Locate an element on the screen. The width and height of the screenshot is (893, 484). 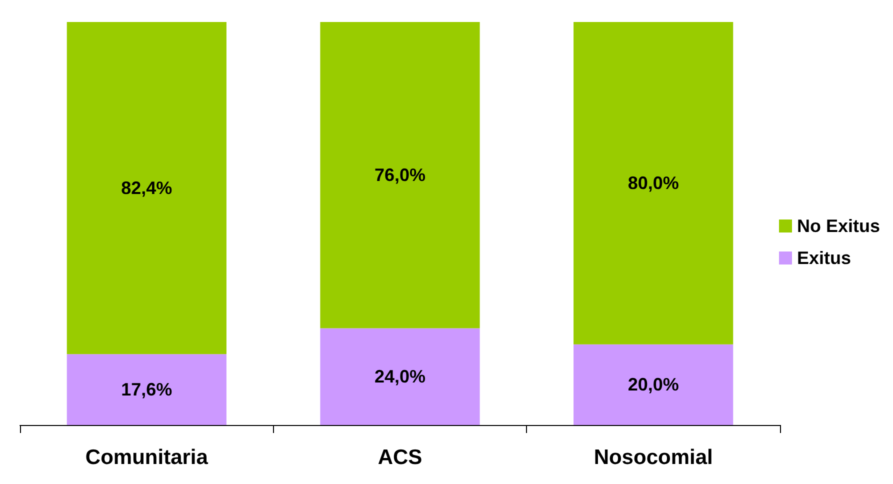
x-tick-label: Nosocomial is located at coordinates (653, 457).